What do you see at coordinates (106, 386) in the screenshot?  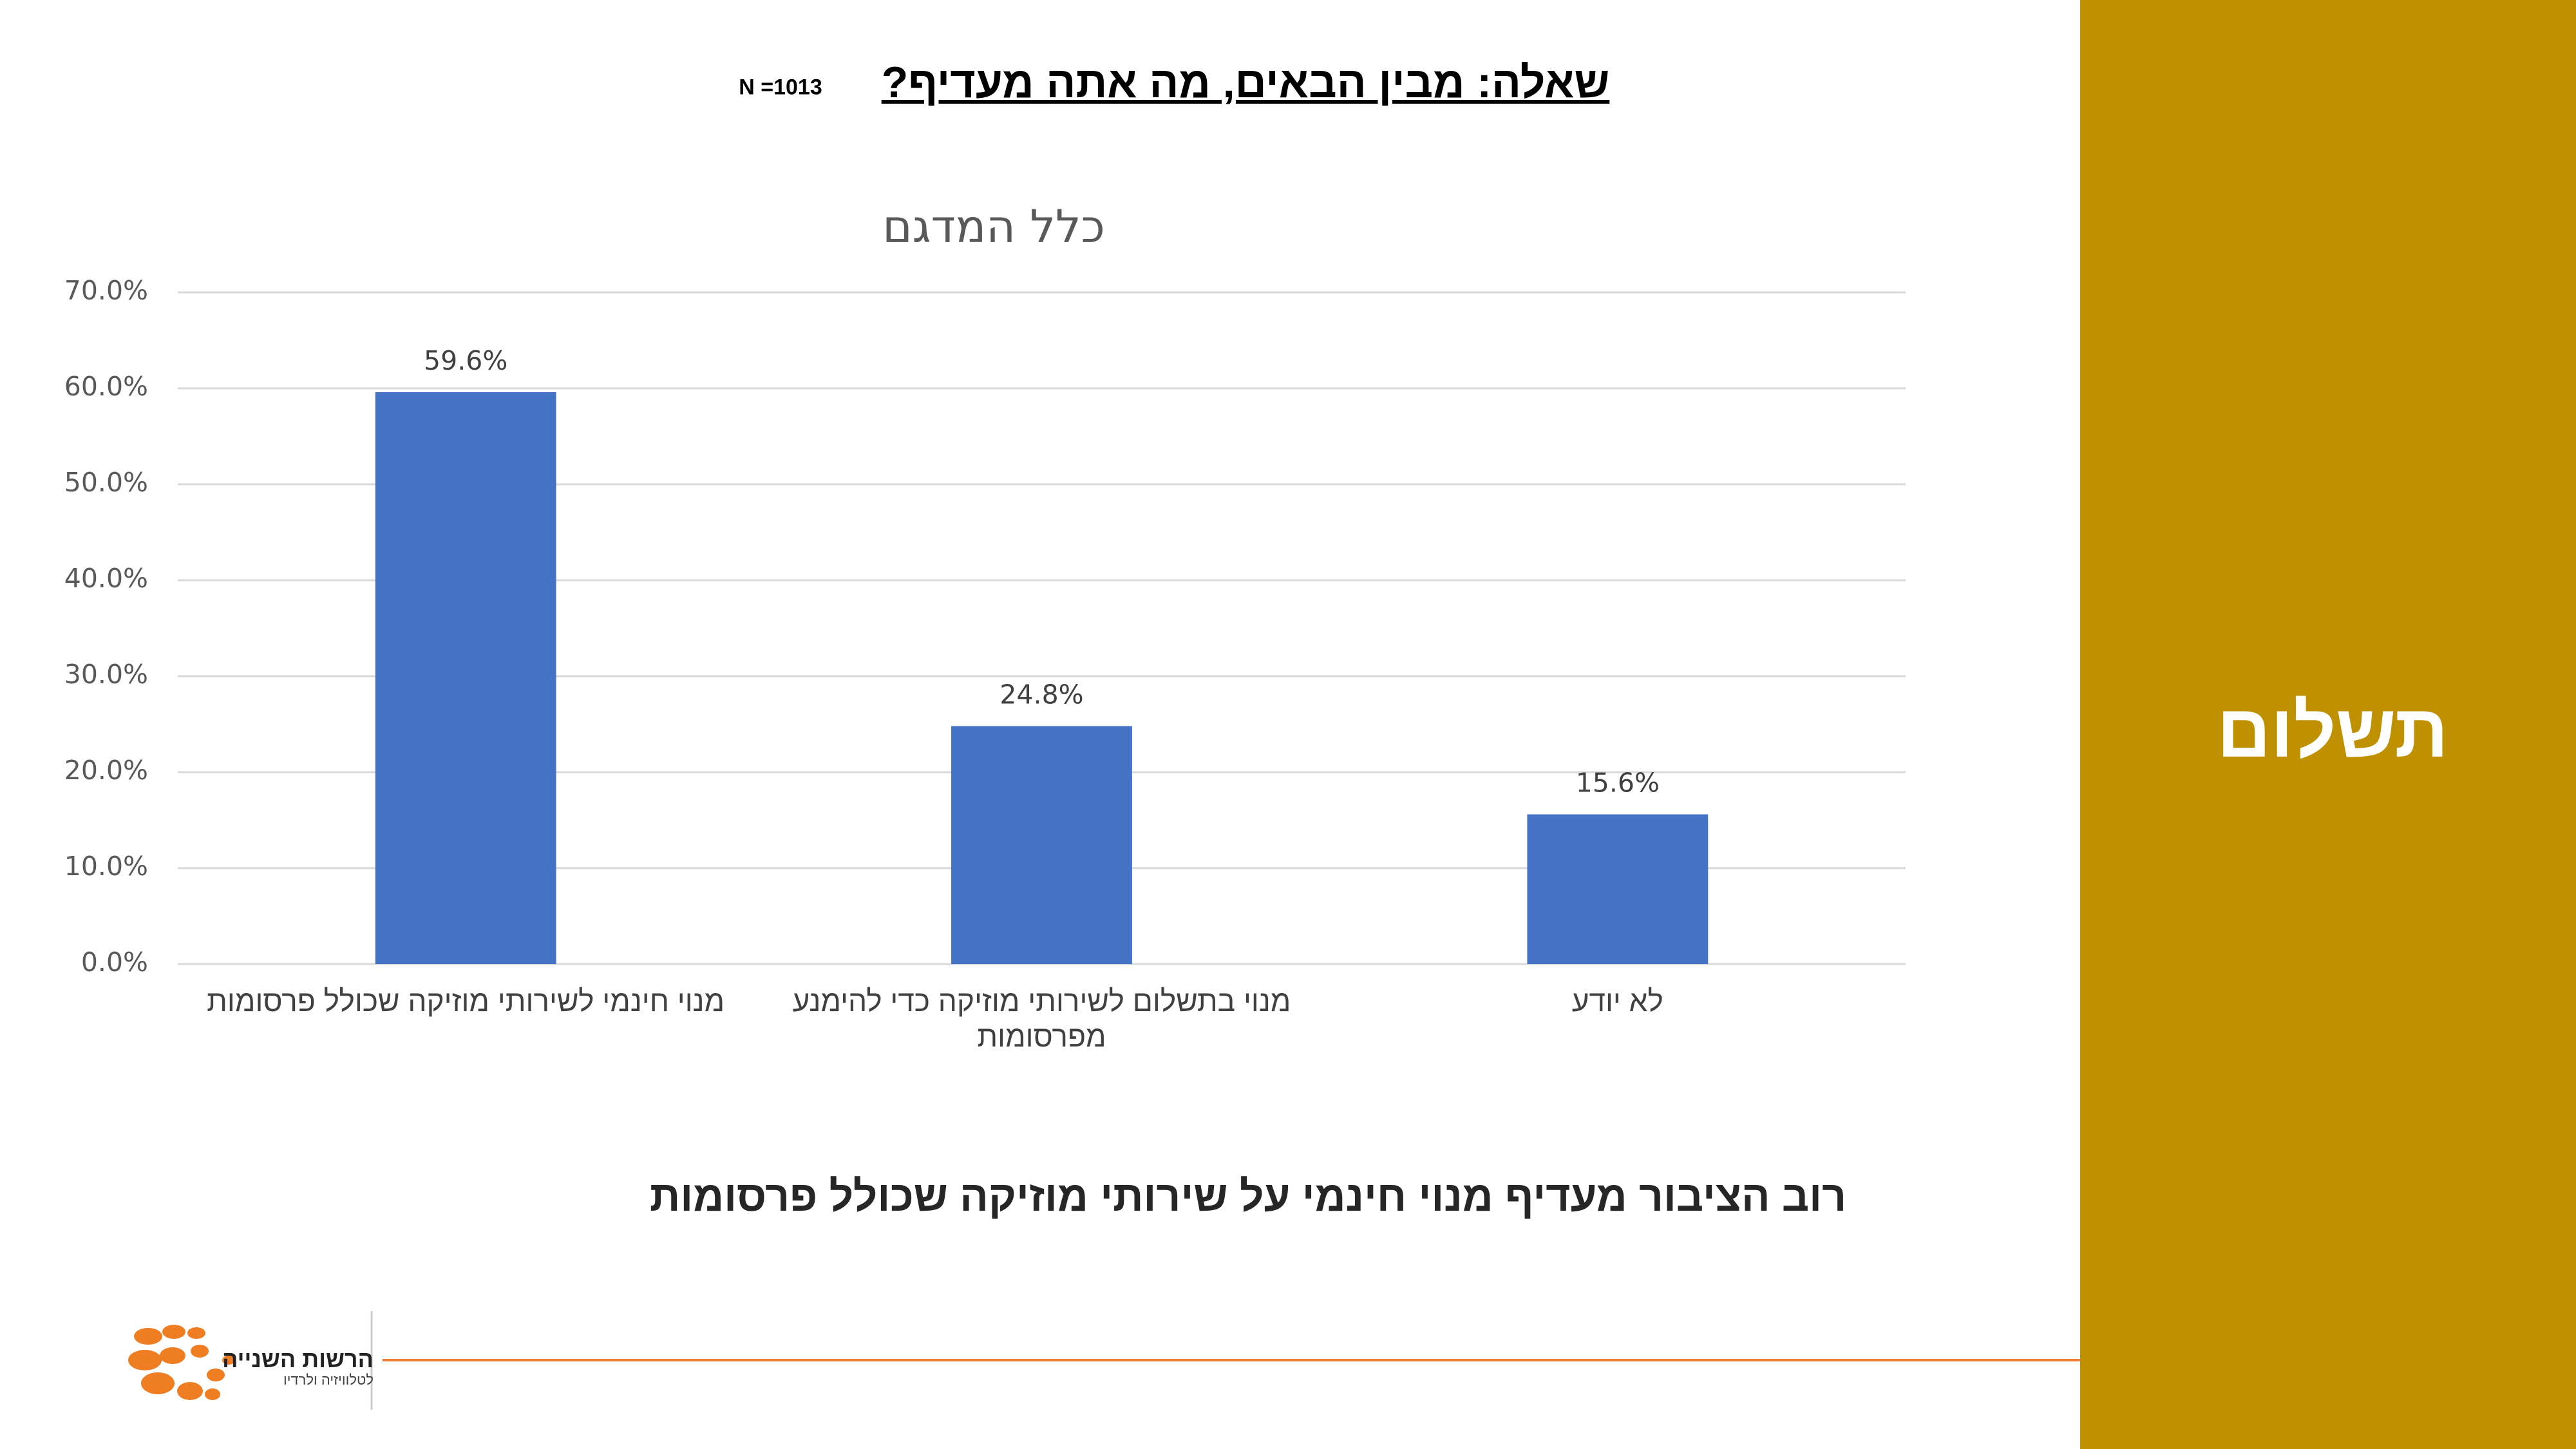 I see `y-tick-label: 60.0%` at bounding box center [106, 386].